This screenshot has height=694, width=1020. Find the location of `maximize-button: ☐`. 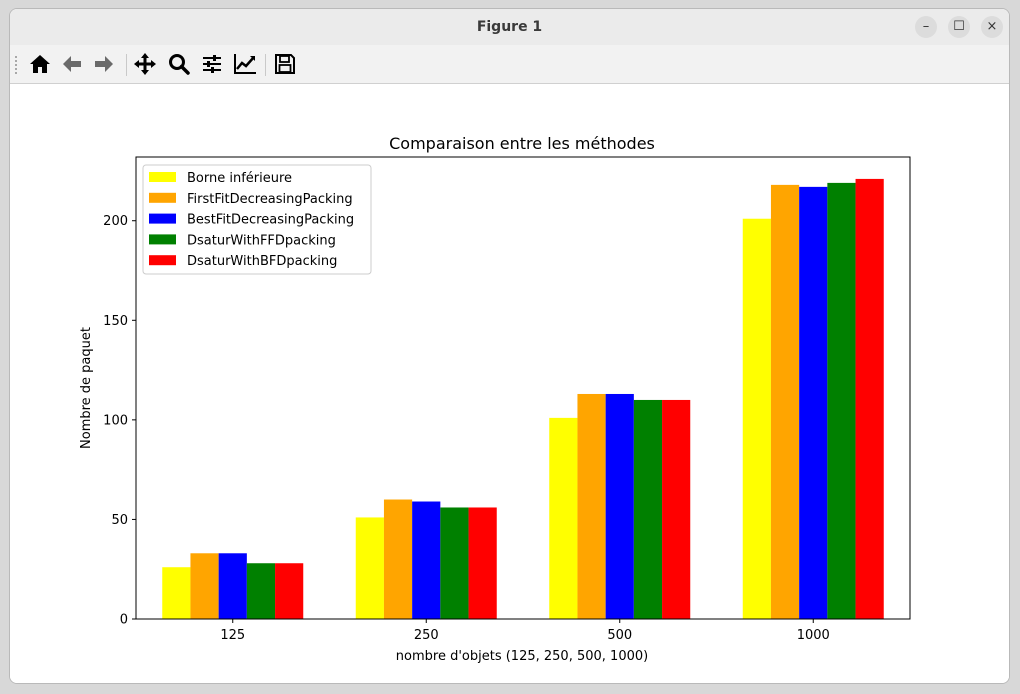

maximize-button: ☐ is located at coordinates (959, 27).